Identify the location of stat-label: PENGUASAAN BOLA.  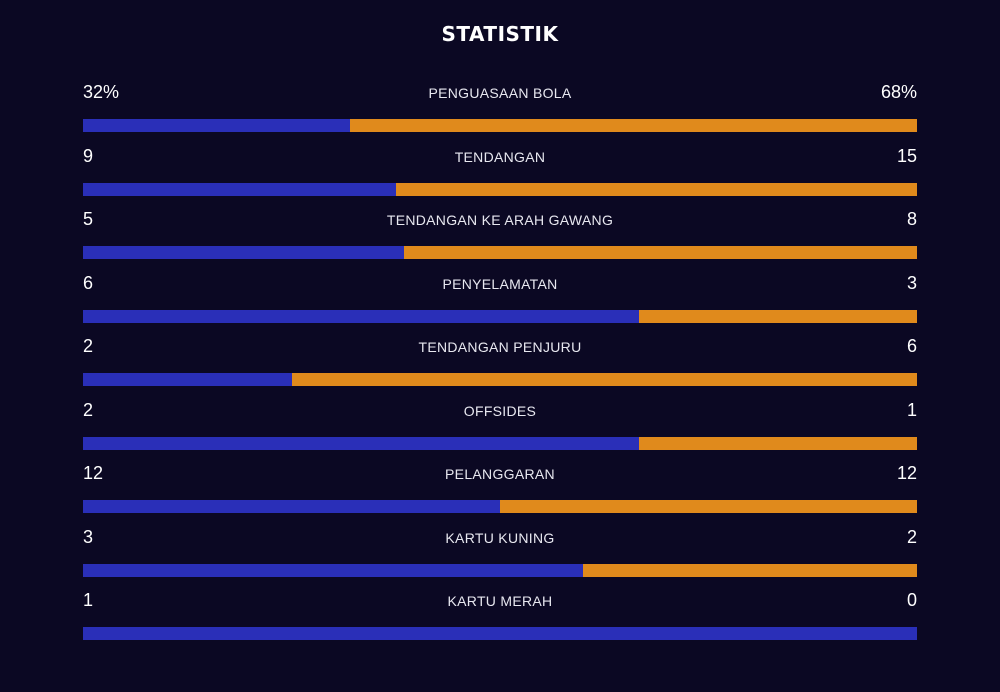
(500, 93).